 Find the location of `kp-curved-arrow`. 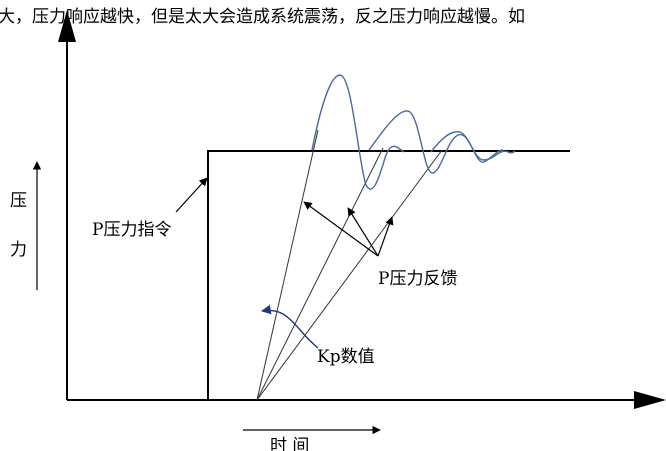

kp-curved-arrow is located at coordinates (290, 326).